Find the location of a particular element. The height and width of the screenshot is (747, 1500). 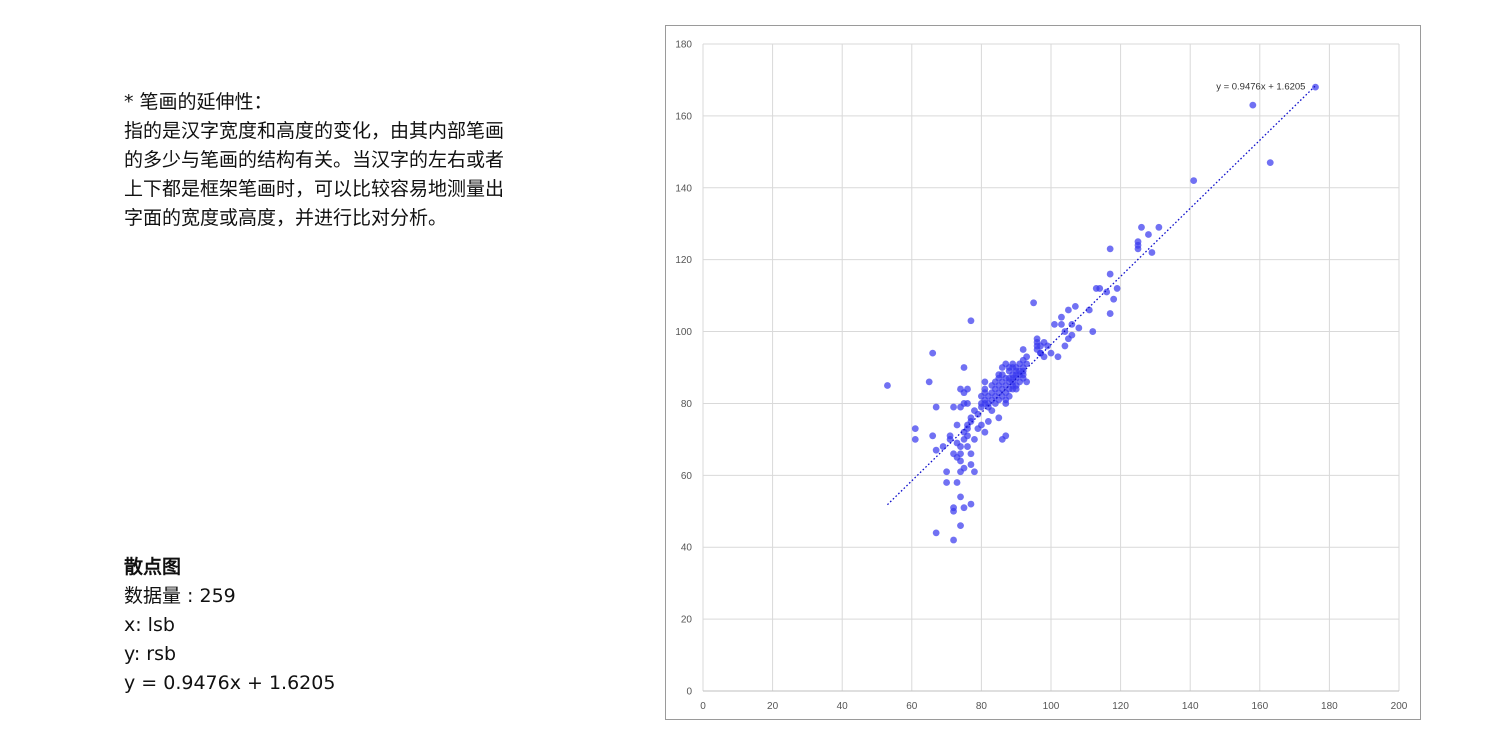

y-tick-label: 100 is located at coordinates (683, 332).